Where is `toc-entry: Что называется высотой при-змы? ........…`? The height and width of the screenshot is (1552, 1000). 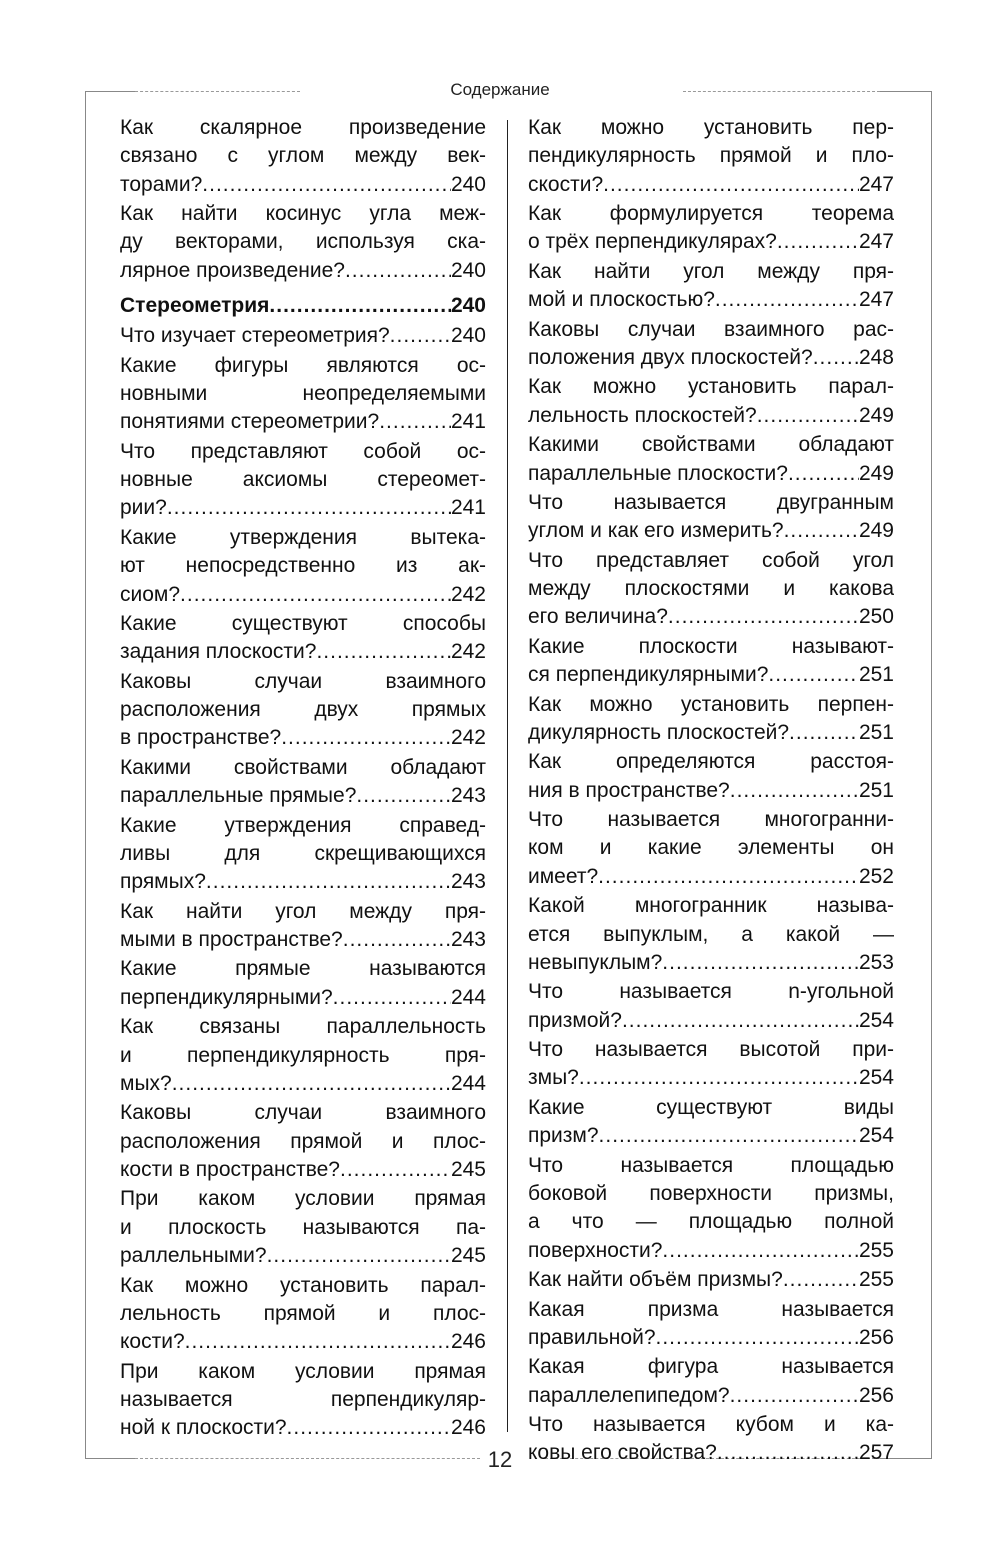 toc-entry: Что называется высотой при-змы? ........… is located at coordinates (711, 1064).